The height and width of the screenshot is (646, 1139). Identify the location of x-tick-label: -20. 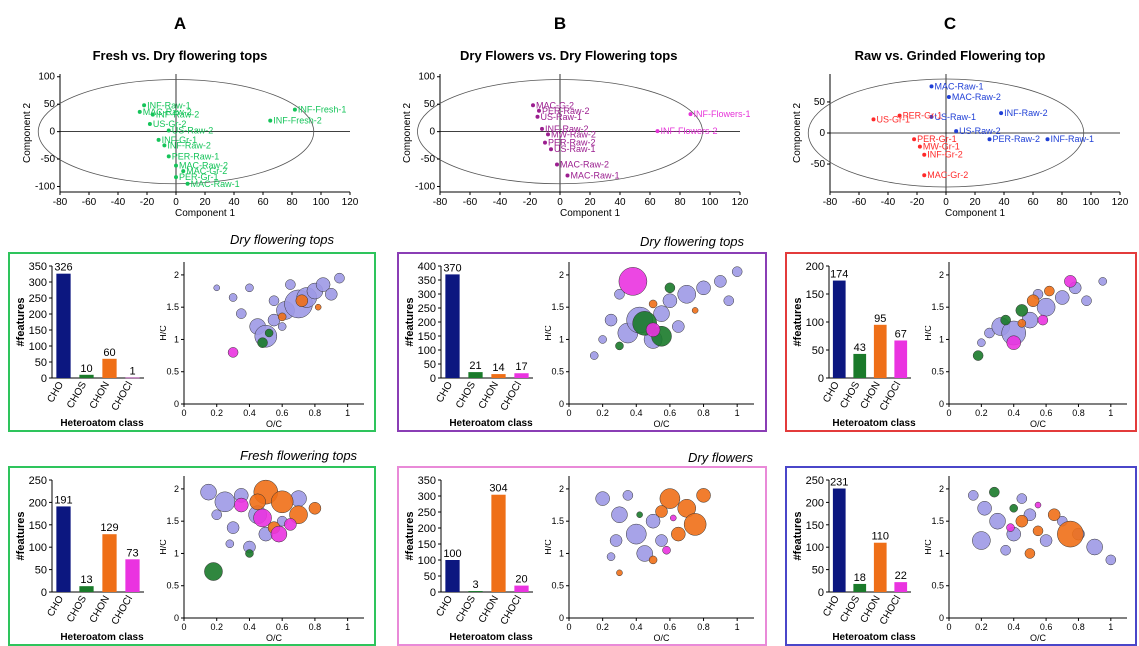
(530, 202).